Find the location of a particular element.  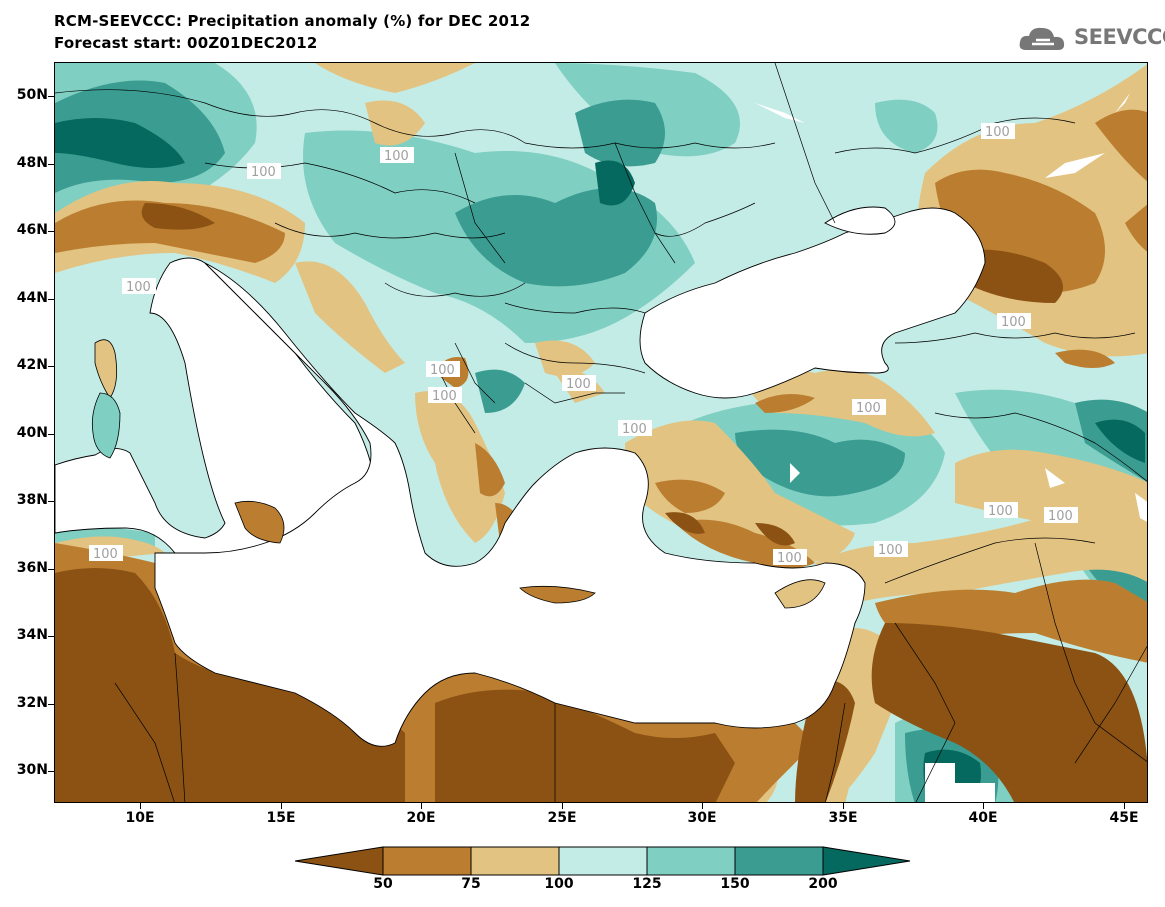

lon-label-45e: 45E is located at coordinates (1124, 818).